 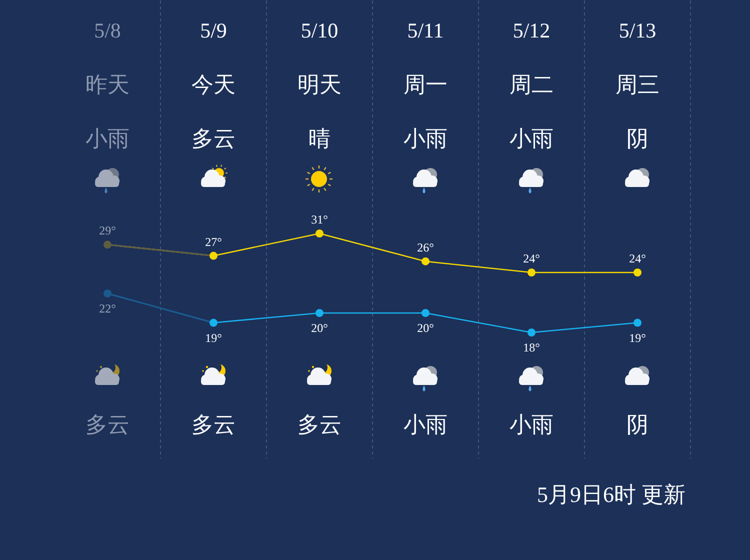 I want to click on x-tick-label: 5/8, so click(x=107, y=30).